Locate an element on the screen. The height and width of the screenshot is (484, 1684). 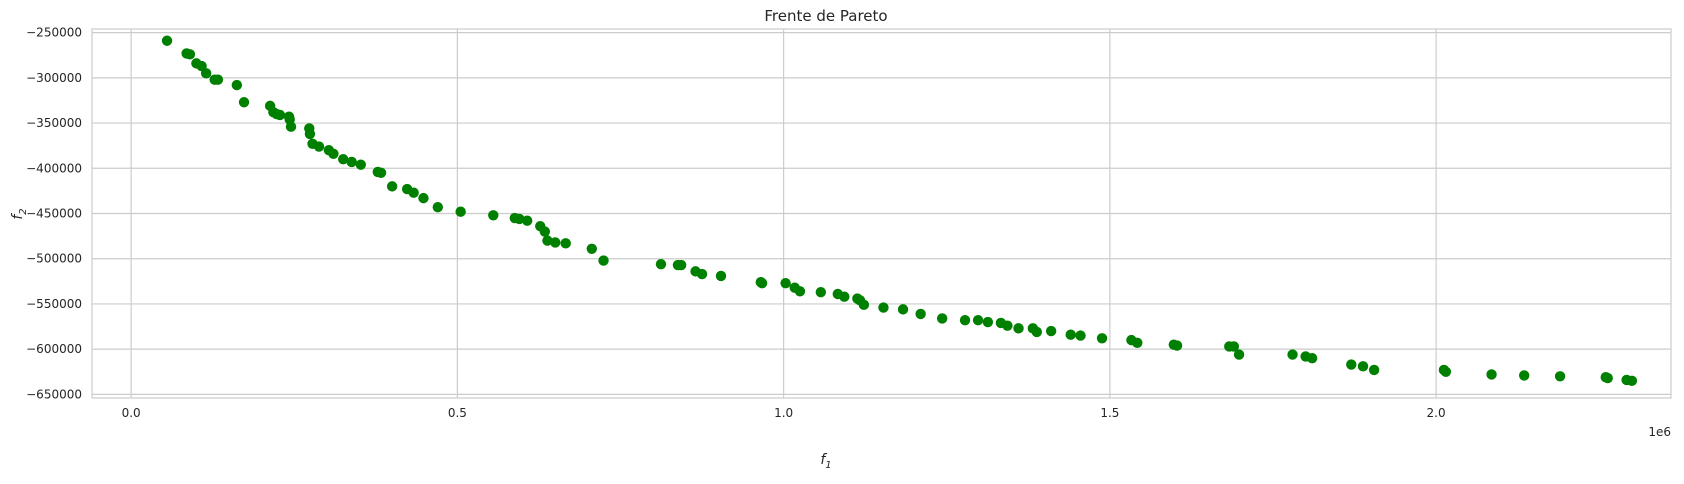
x-axis-label: f1 is located at coordinates (825, 461).